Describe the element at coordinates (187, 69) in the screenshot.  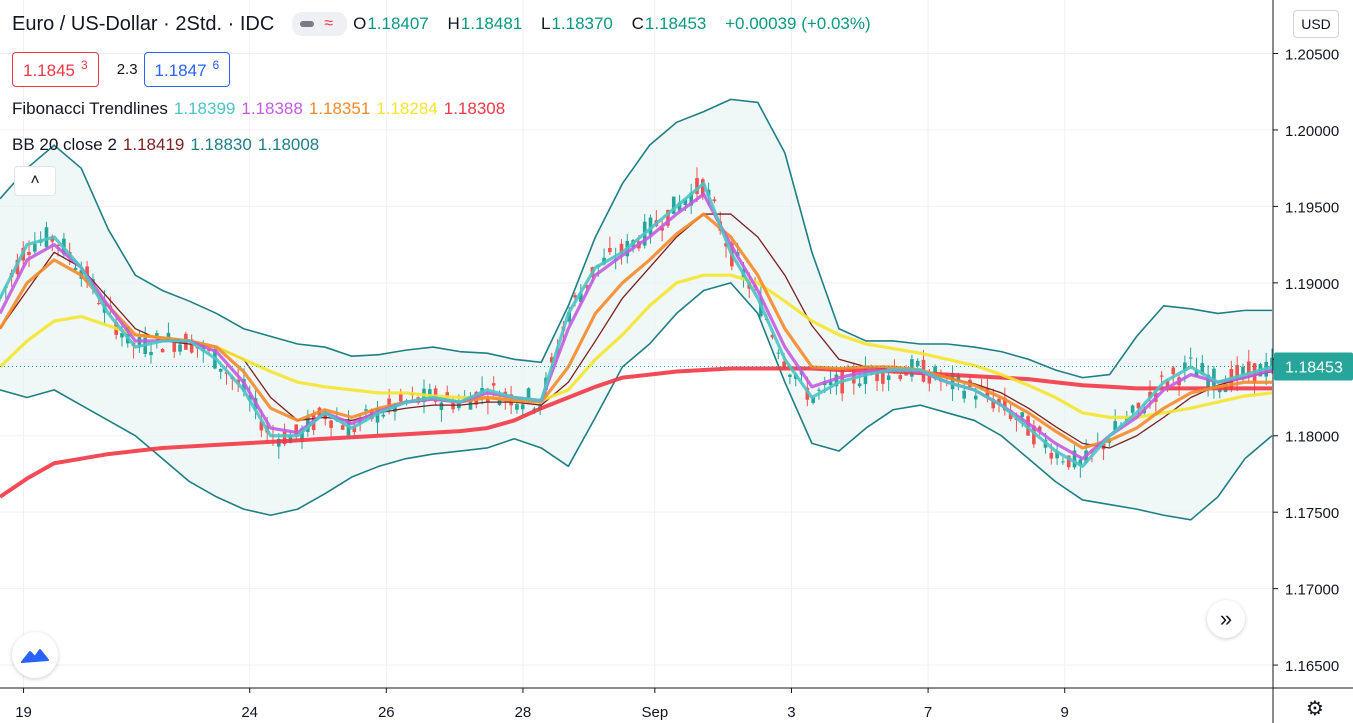
I see `buy-button: 1.1847 6` at that location.